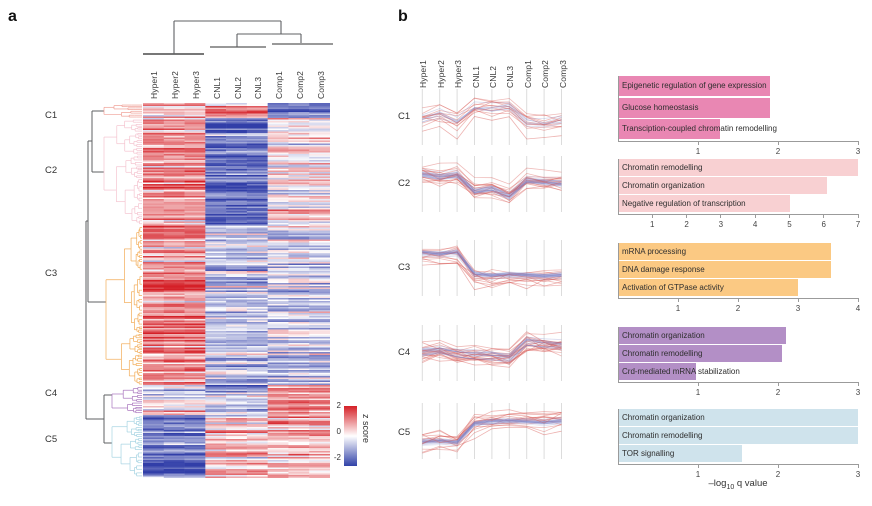  Describe the element at coordinates (195, 84) in the screenshot. I see `sample-label-a: Hyper3` at that location.